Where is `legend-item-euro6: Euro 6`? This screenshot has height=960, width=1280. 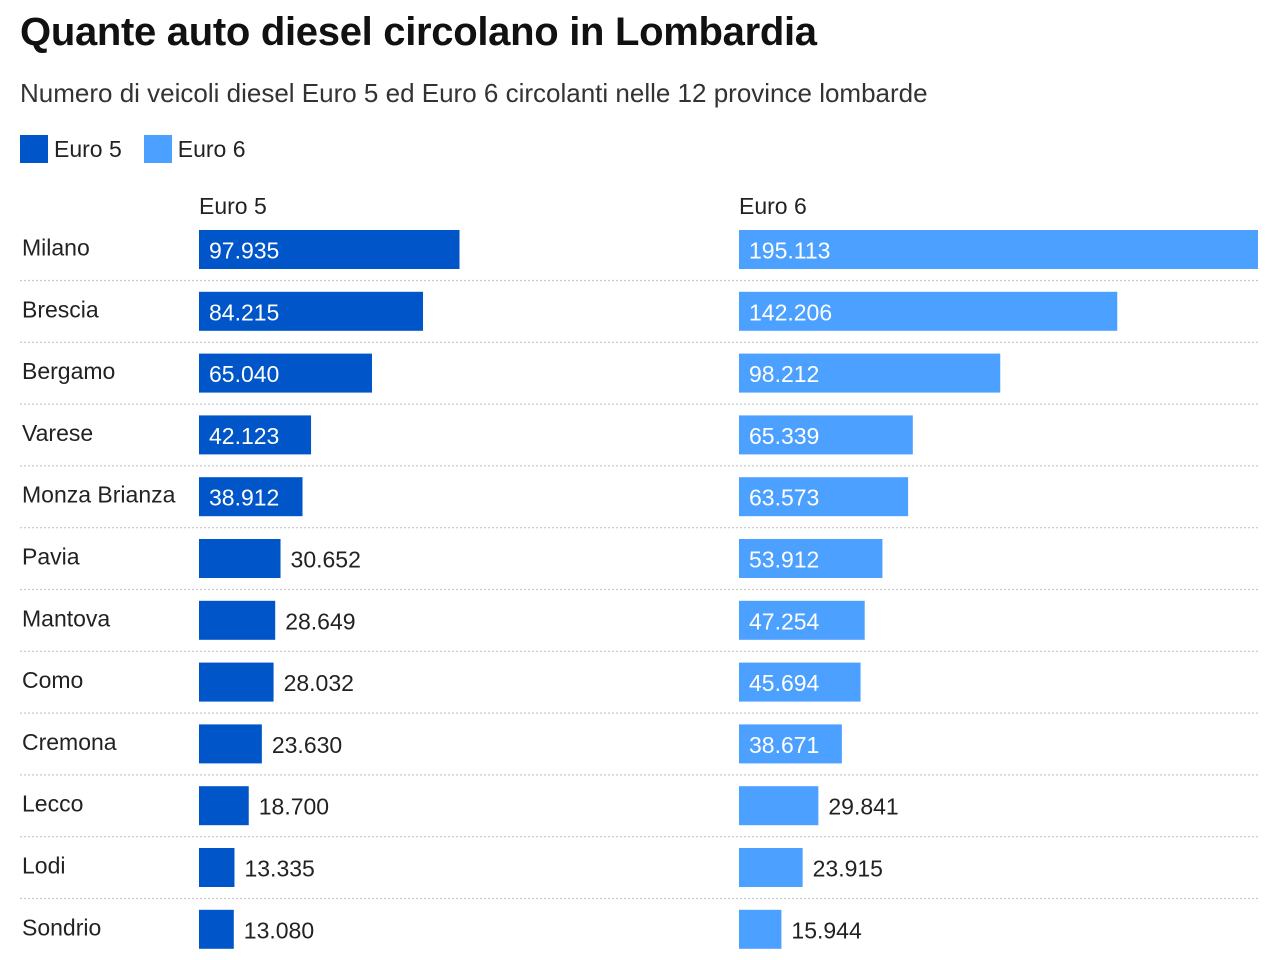 legend-item-euro6: Euro 6 is located at coordinates (194, 149).